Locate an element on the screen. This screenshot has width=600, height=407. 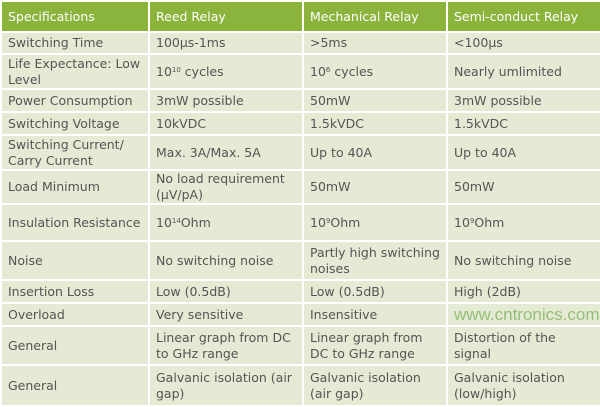
mech-cell: Low (0.5dB) is located at coordinates (375, 291).